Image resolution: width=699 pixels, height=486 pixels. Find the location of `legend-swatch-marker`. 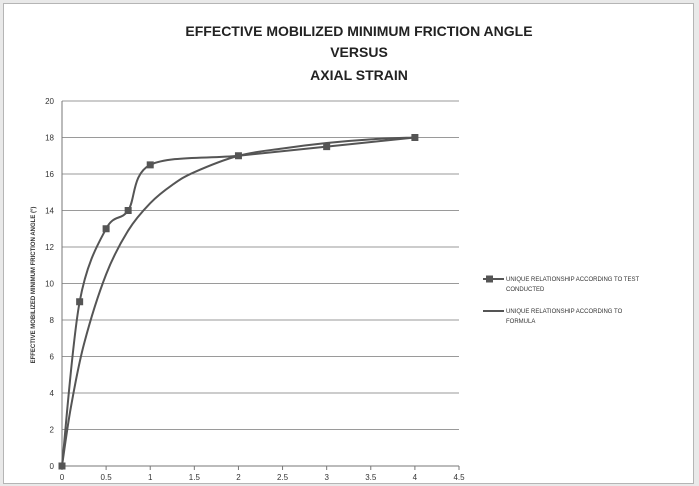

legend-swatch-marker is located at coordinates (489, 279).